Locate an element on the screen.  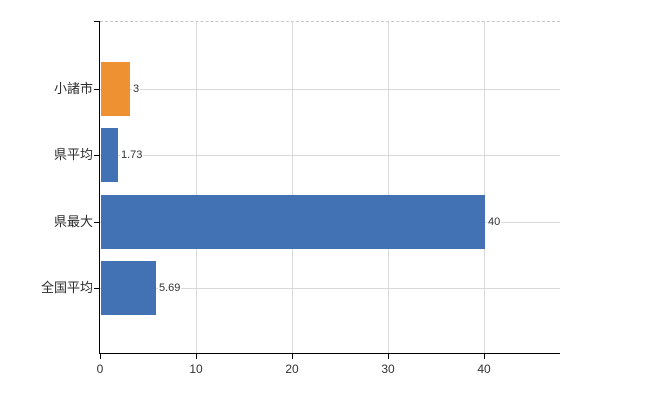
bar-県平均 is located at coordinates (109, 155).